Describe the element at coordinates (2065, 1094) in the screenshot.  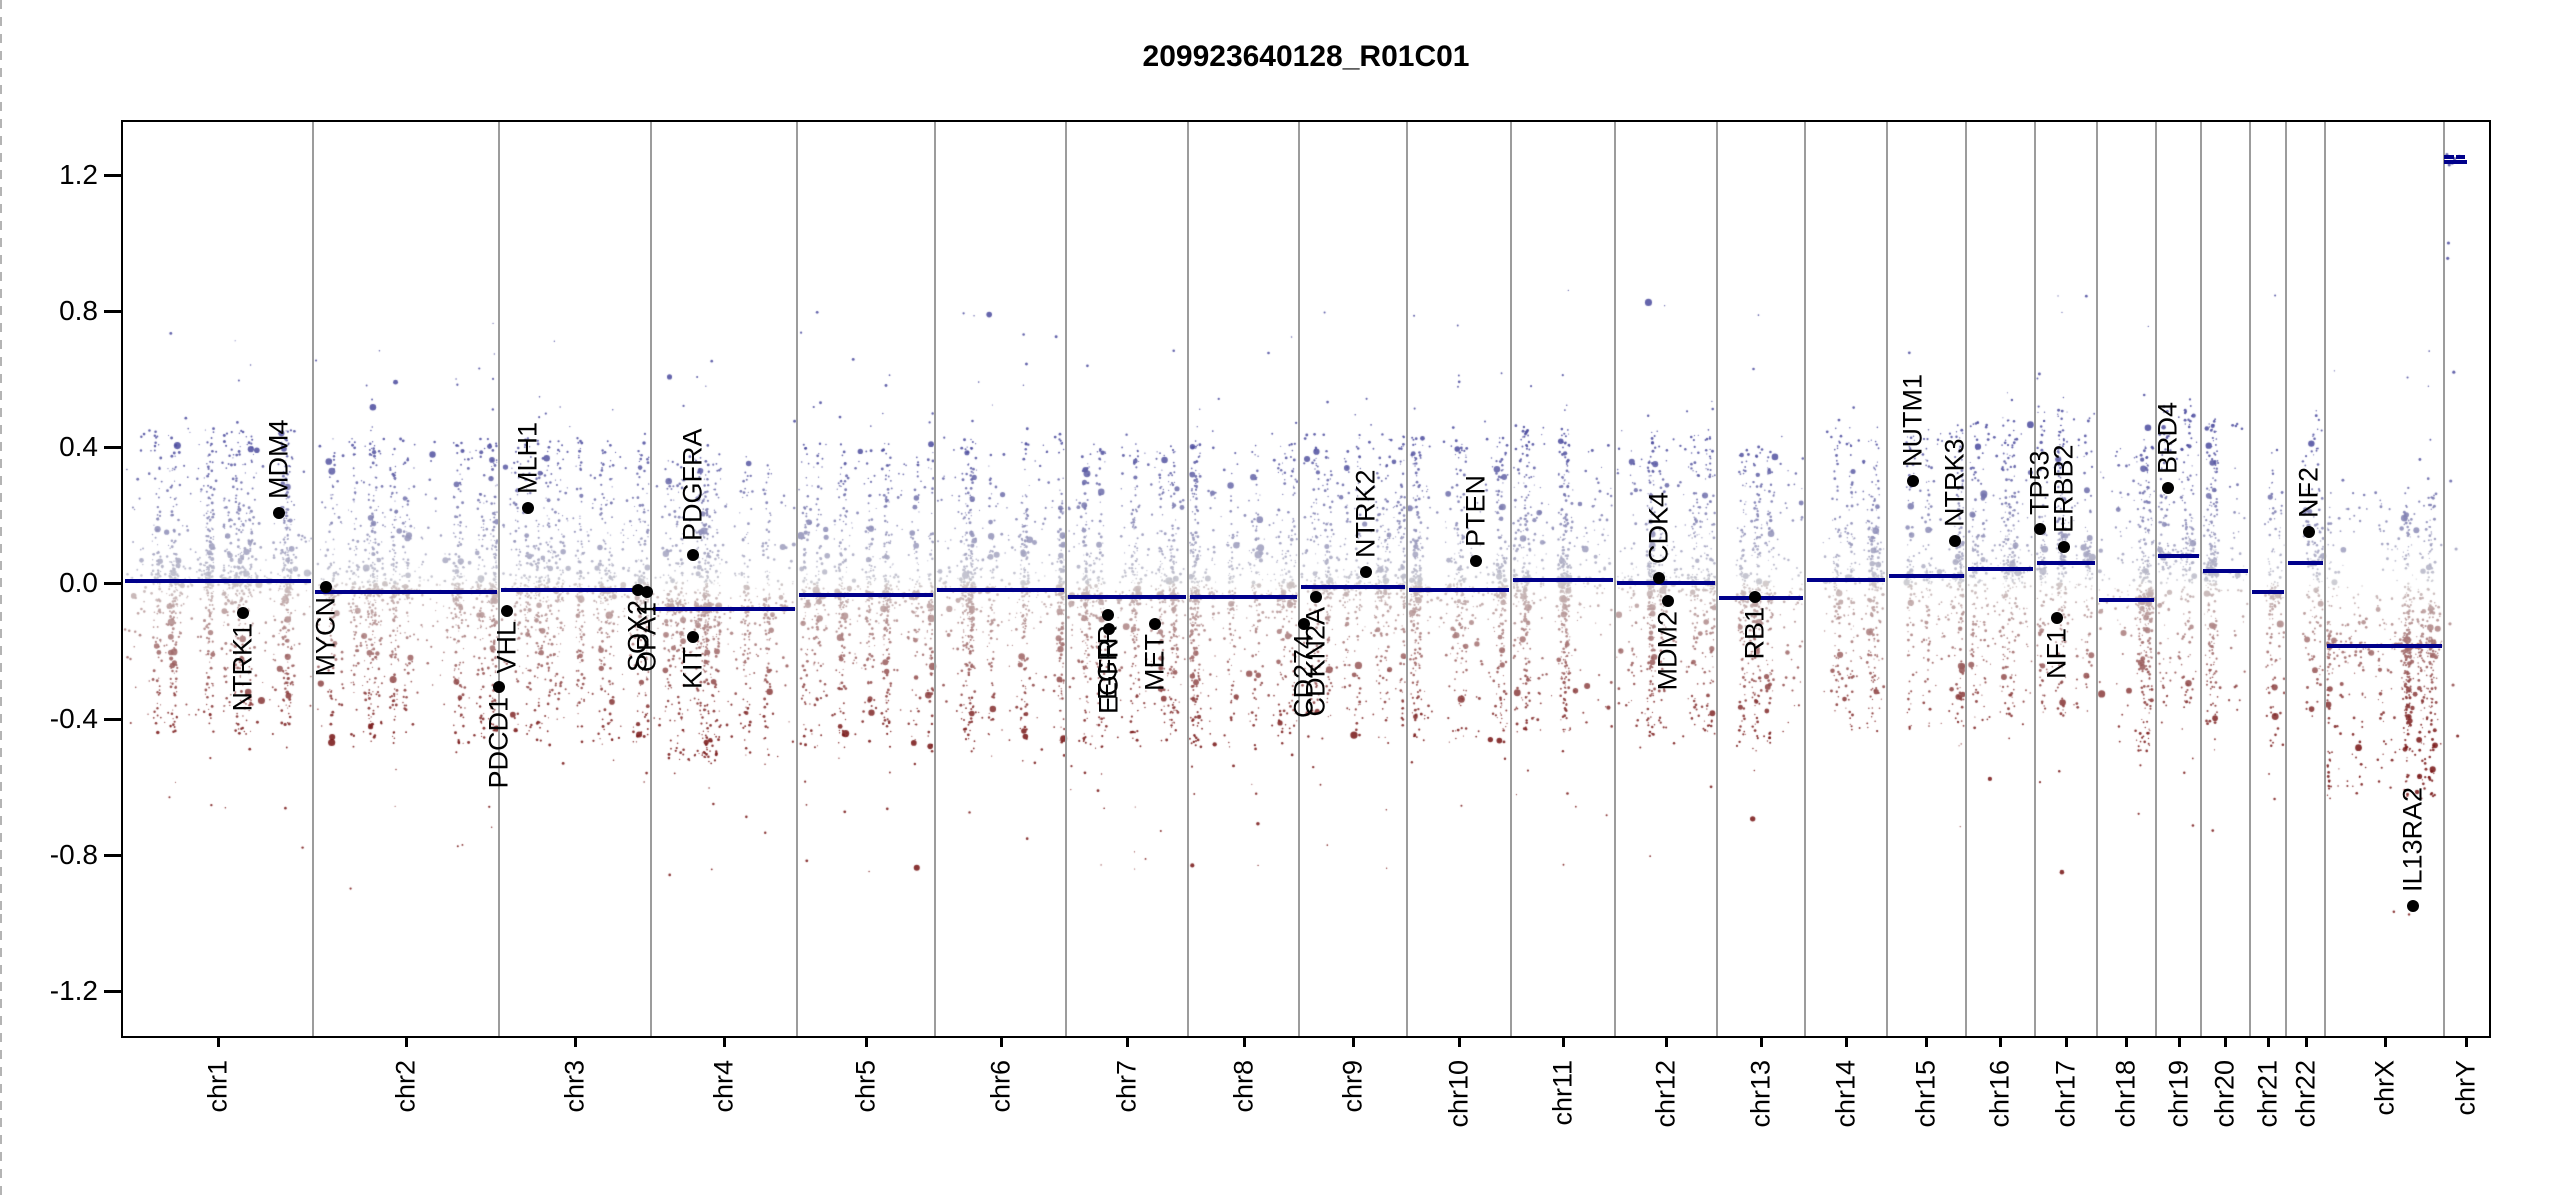
I see `x-tick-label-chr17: chr17` at that location.